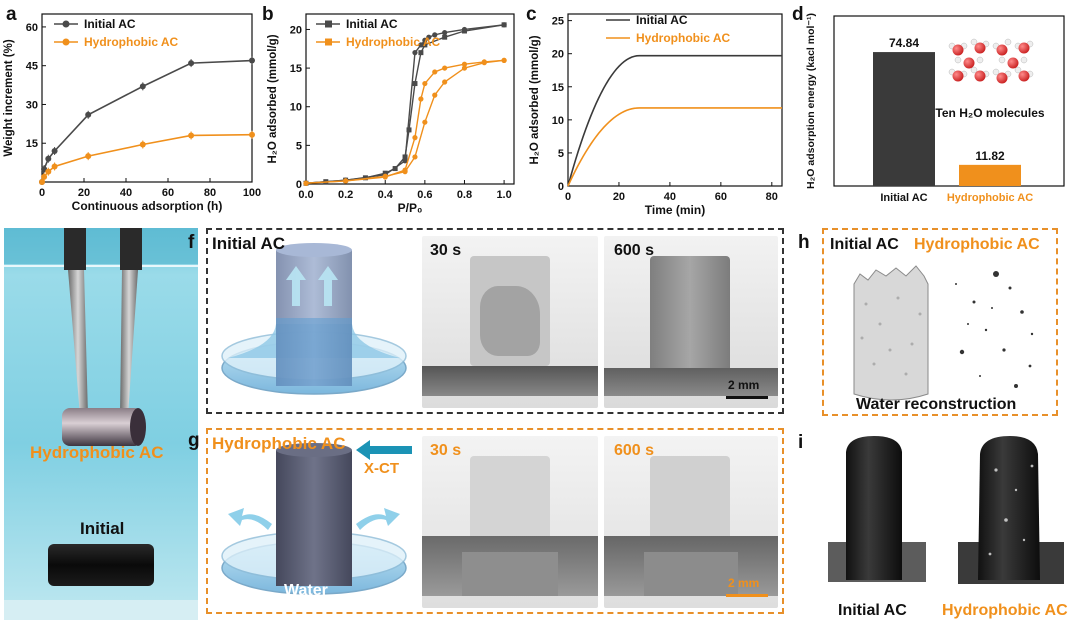 The image size is (1080, 624). What do you see at coordinates (446, 250) in the screenshot?
I see `panel-f-time-30s: 30 s` at bounding box center [446, 250].